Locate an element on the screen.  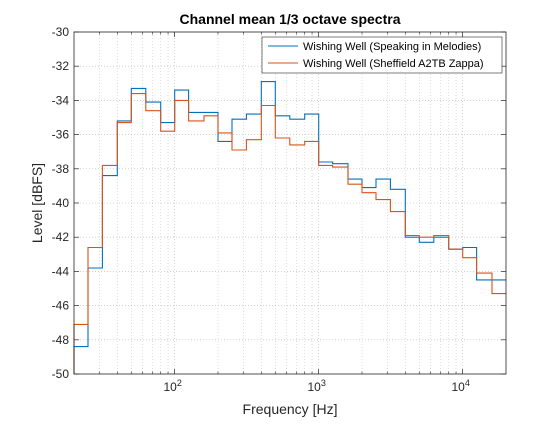
y-tick-label: -34 is located at coordinates (61, 100).